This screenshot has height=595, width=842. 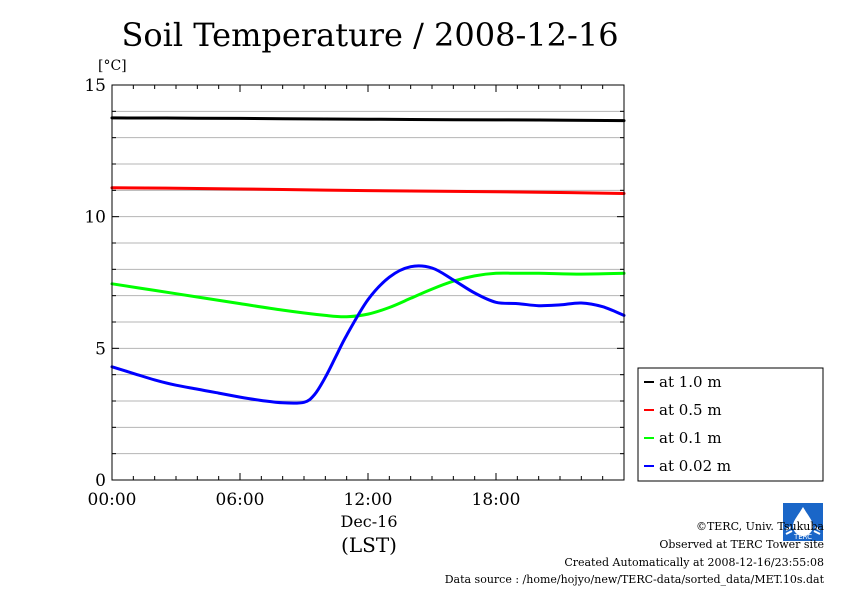 I want to click on x-tick-label: 00:00, so click(x=112, y=500).